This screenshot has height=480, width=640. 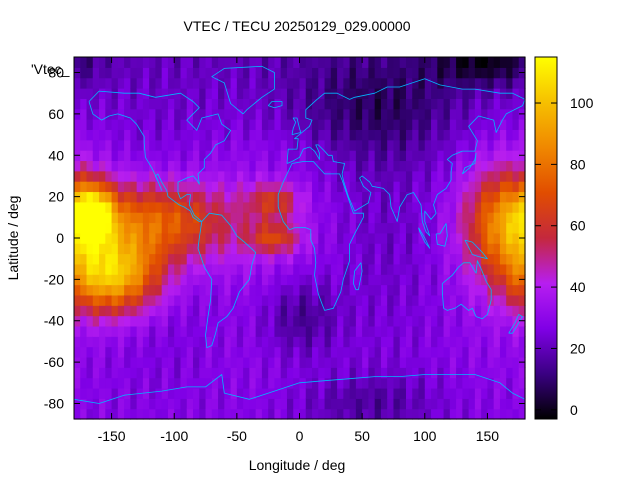 I want to click on coastline-path, so click(x=243, y=90).